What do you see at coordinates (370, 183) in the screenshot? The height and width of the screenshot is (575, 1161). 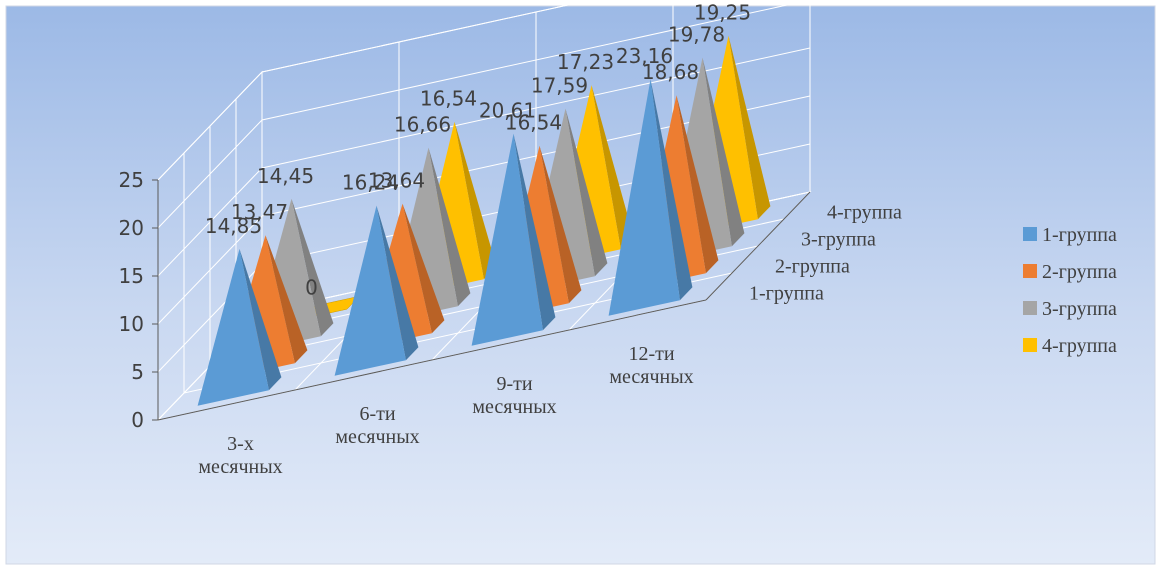 I see `data-label: 16,24` at bounding box center [370, 183].